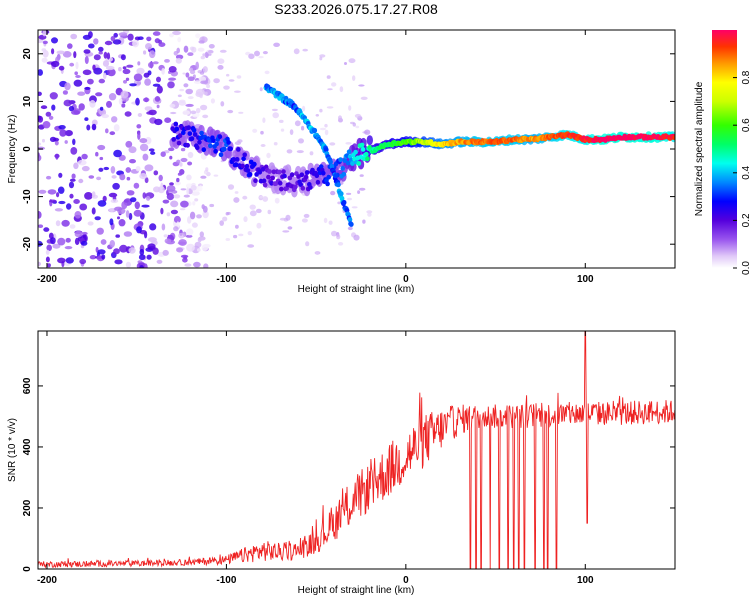 The height and width of the screenshot is (600, 750). What do you see at coordinates (47, 580) in the screenshot?
I see `snr-xtick-label: -200` at bounding box center [47, 580].